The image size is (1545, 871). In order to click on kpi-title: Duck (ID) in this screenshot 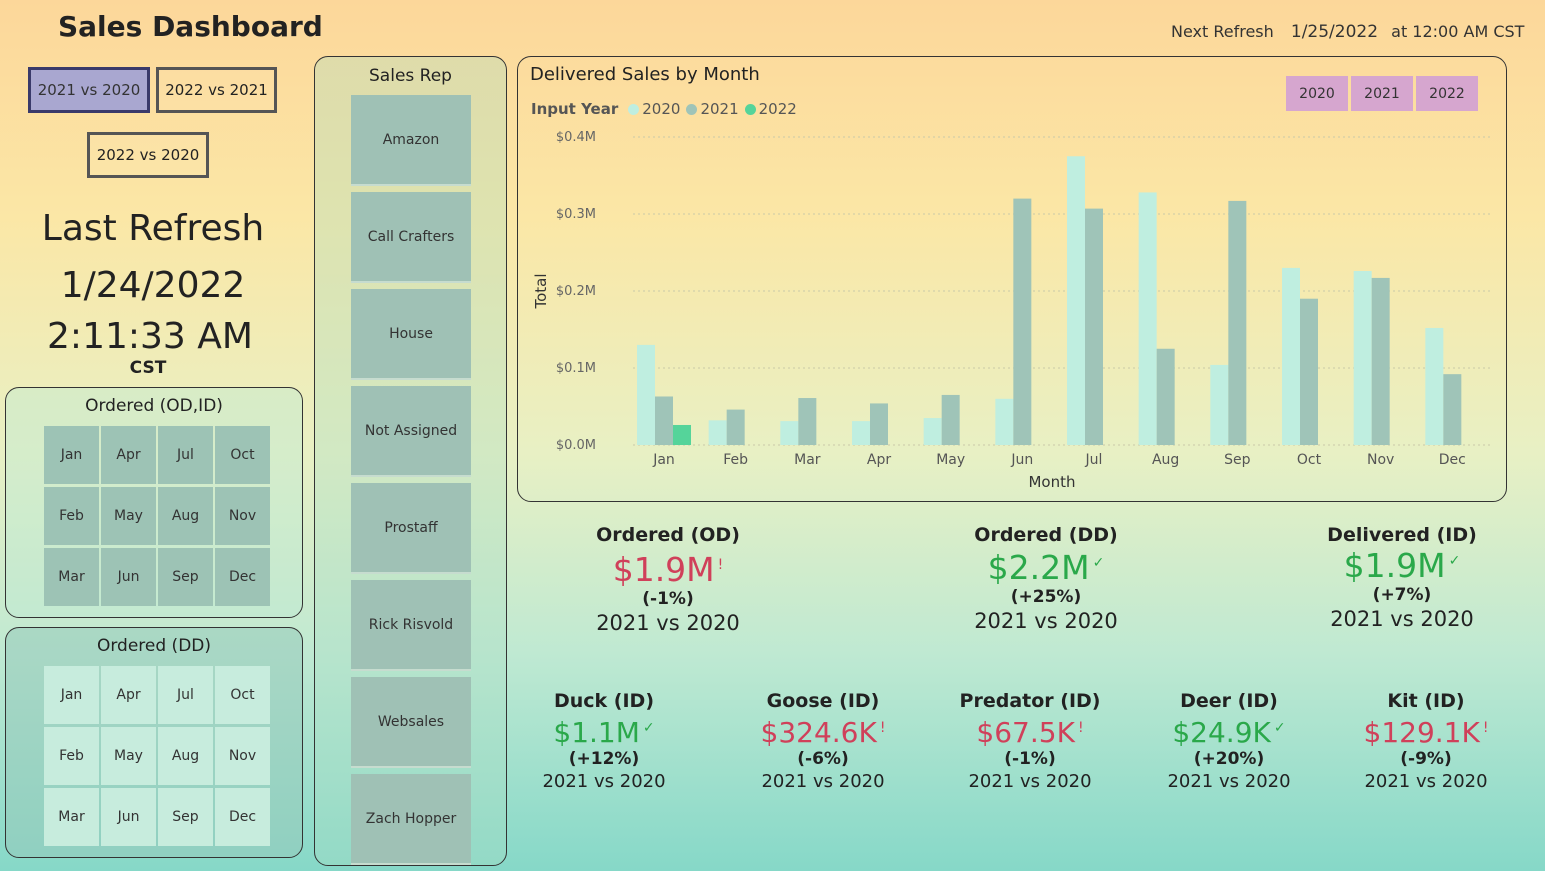, I will do `click(604, 701)`.